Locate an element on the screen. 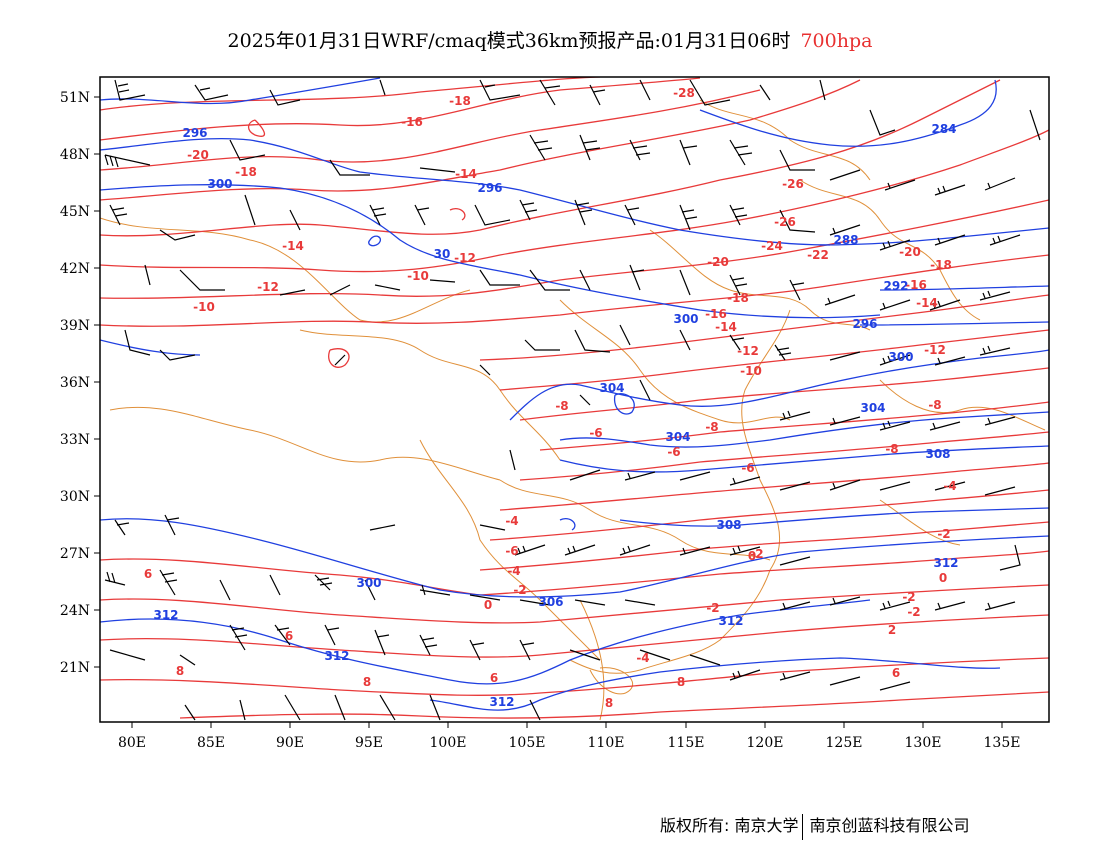 This screenshot has height=850, width=1100. y-tick-label: 21N is located at coordinates (75, 668).